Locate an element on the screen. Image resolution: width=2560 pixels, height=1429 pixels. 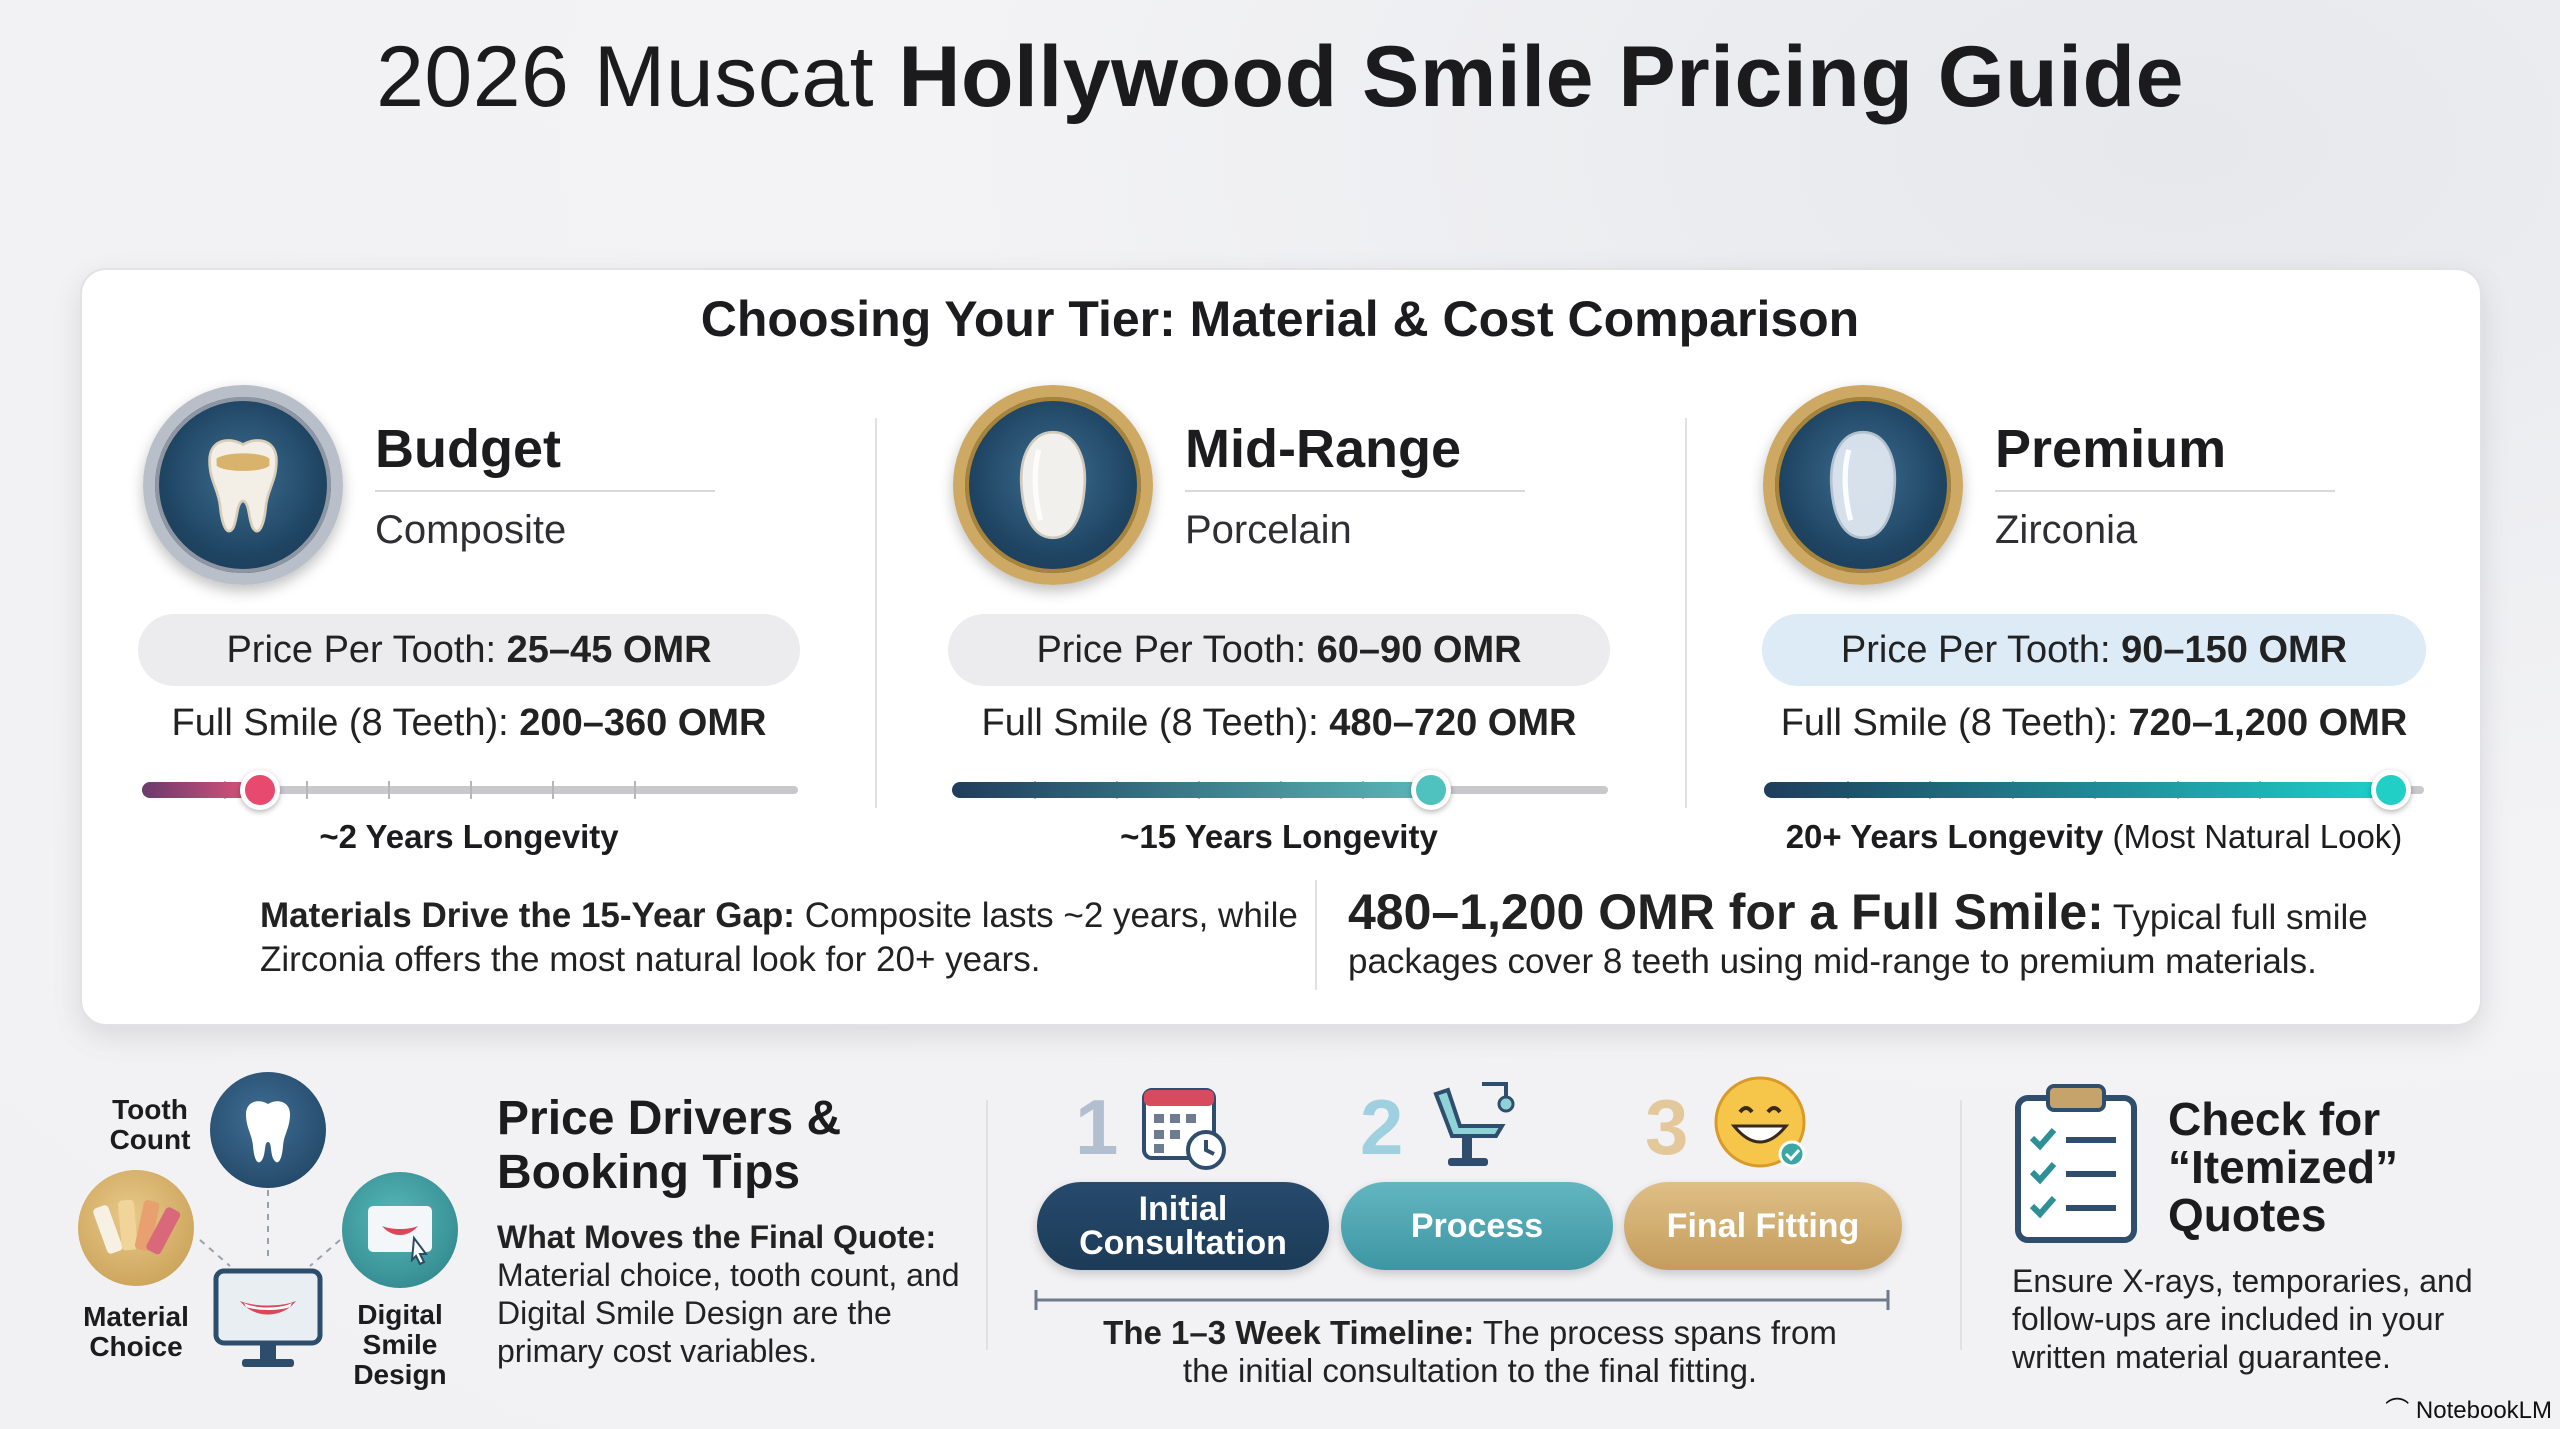
tier-material: Porcelain is located at coordinates (1268, 530).